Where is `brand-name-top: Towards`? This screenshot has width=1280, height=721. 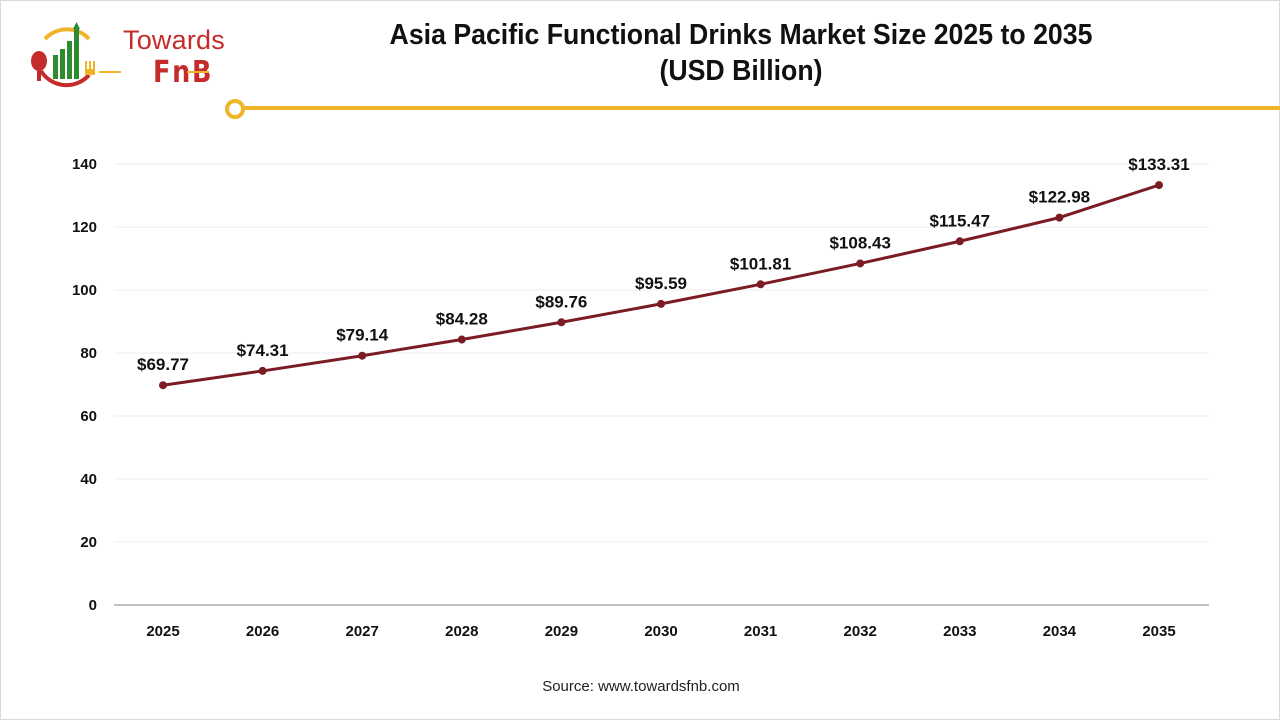 brand-name-top: Towards is located at coordinates (174, 40).